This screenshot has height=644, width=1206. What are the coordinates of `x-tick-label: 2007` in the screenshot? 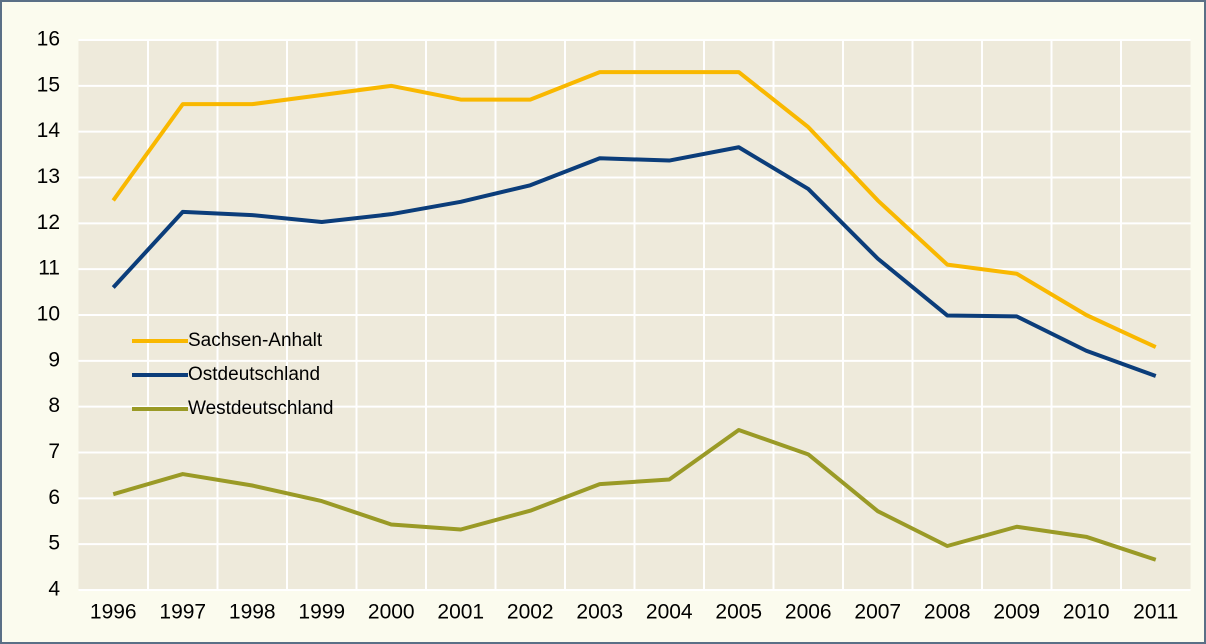 It's located at (877, 612).